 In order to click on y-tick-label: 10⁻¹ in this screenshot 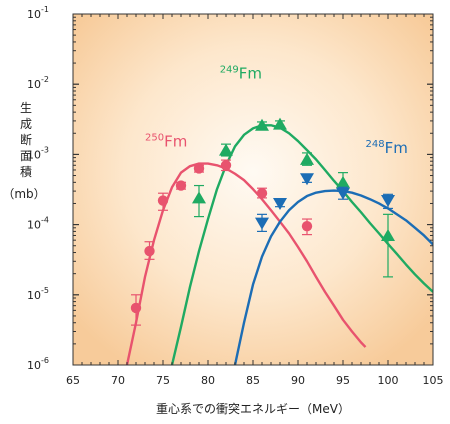, I will do `click(38, 13)`.